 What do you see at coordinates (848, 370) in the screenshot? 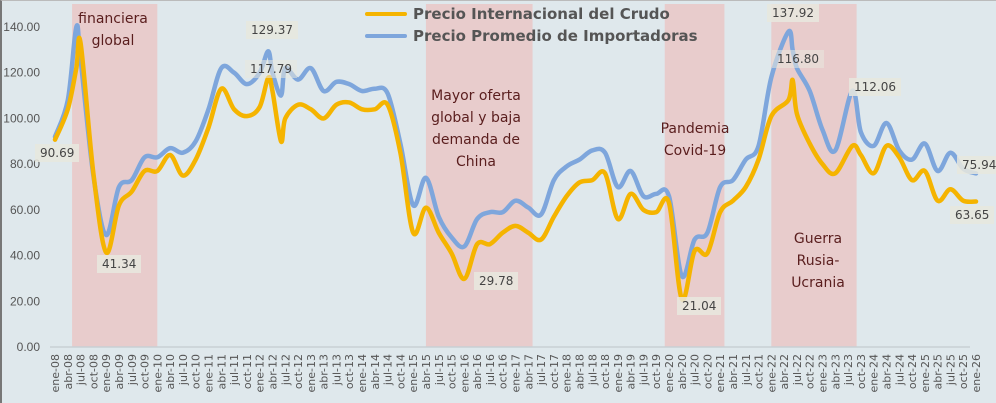
I see `x-tick-label: jul-23` at bounding box center [848, 370].